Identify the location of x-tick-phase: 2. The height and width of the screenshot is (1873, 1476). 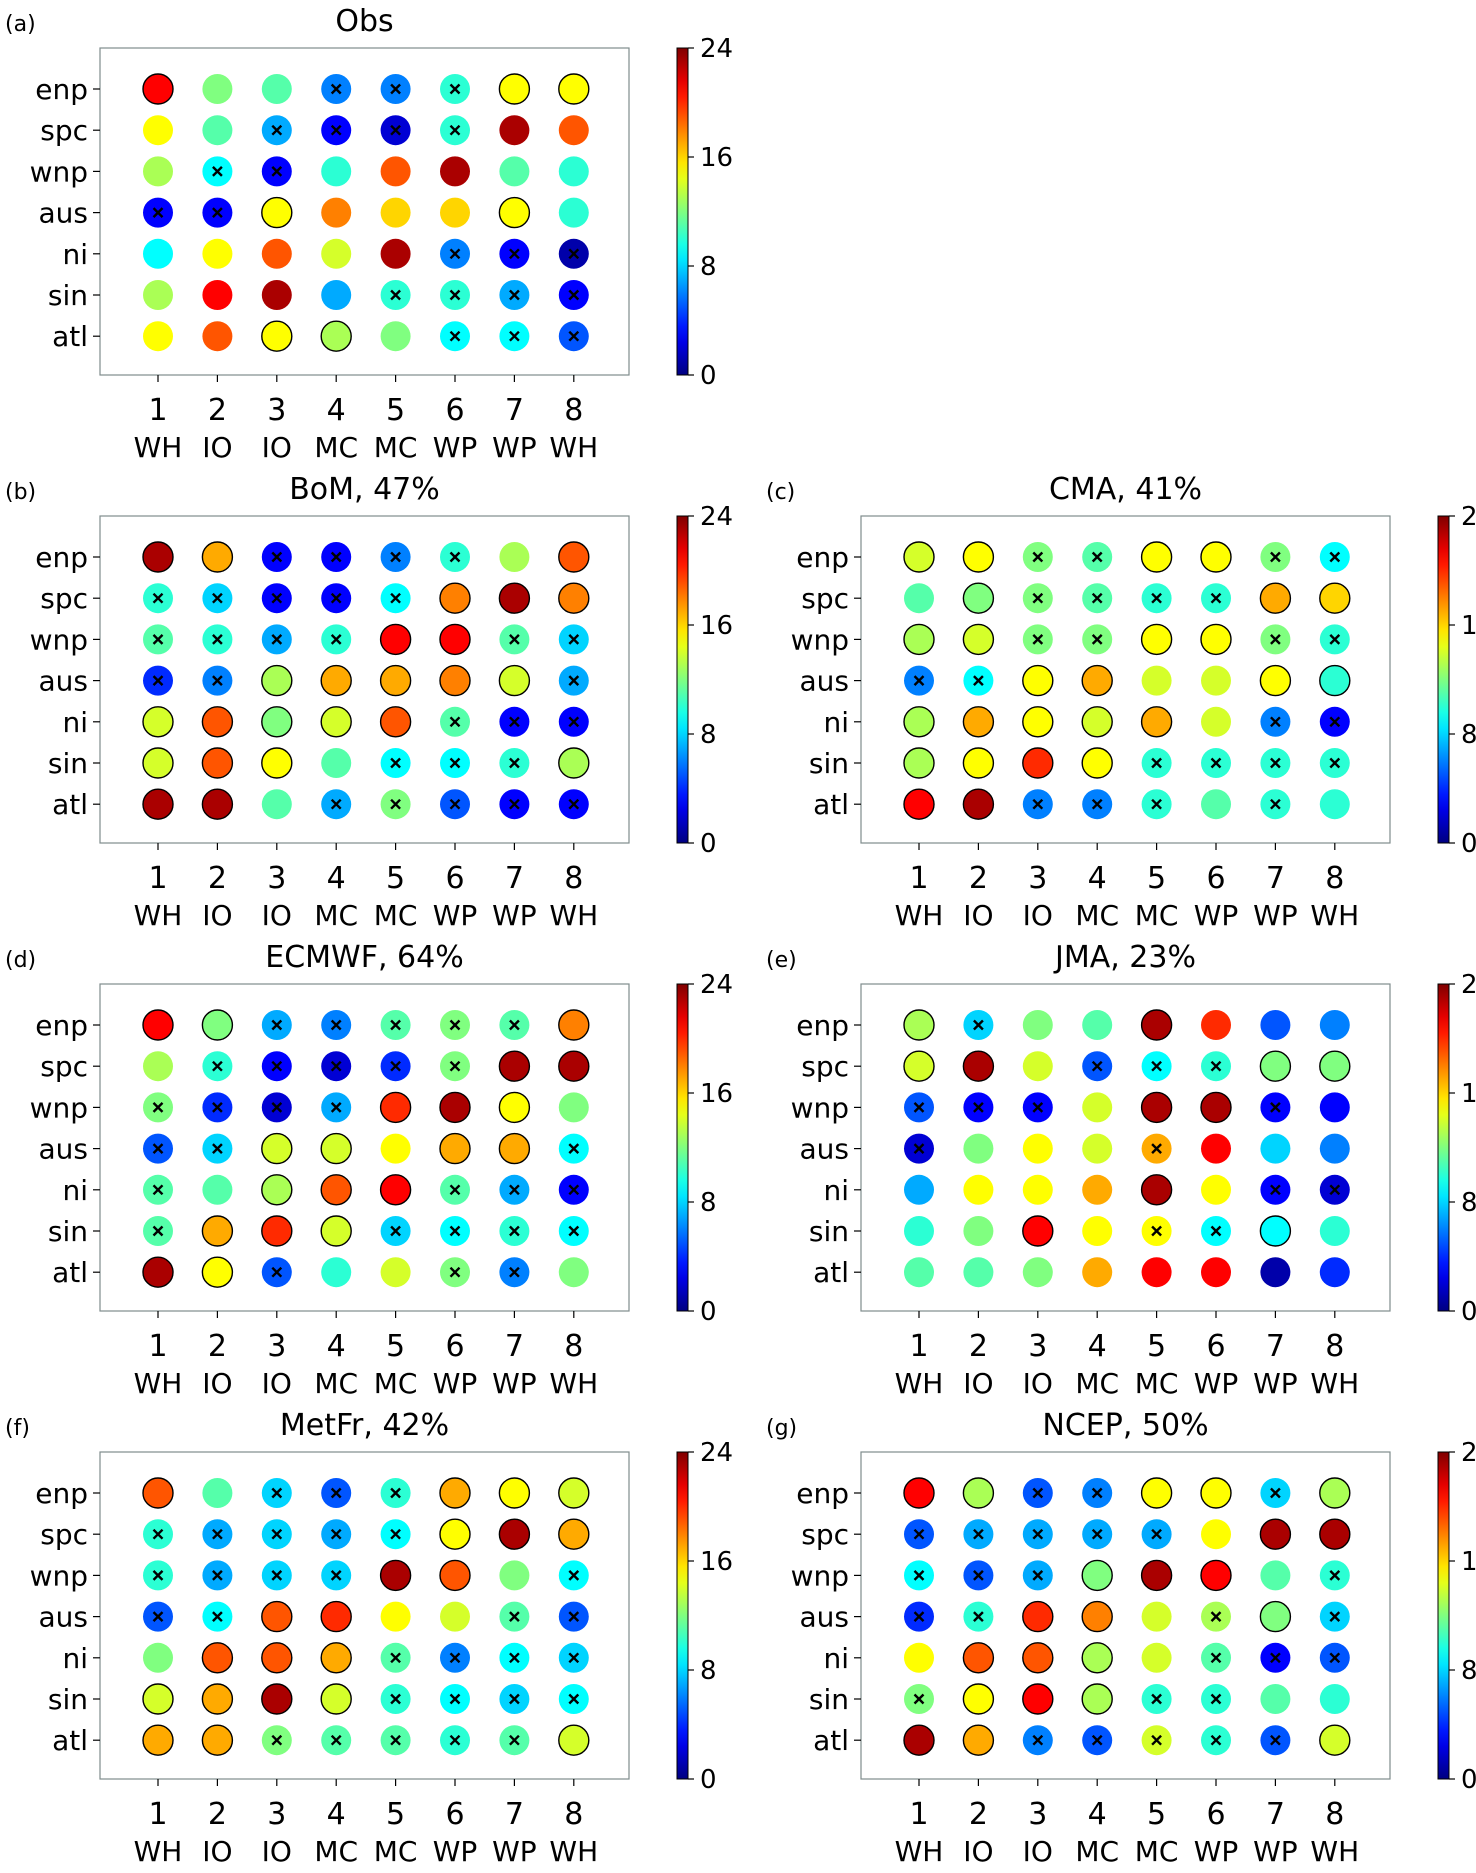
(978, 1346).